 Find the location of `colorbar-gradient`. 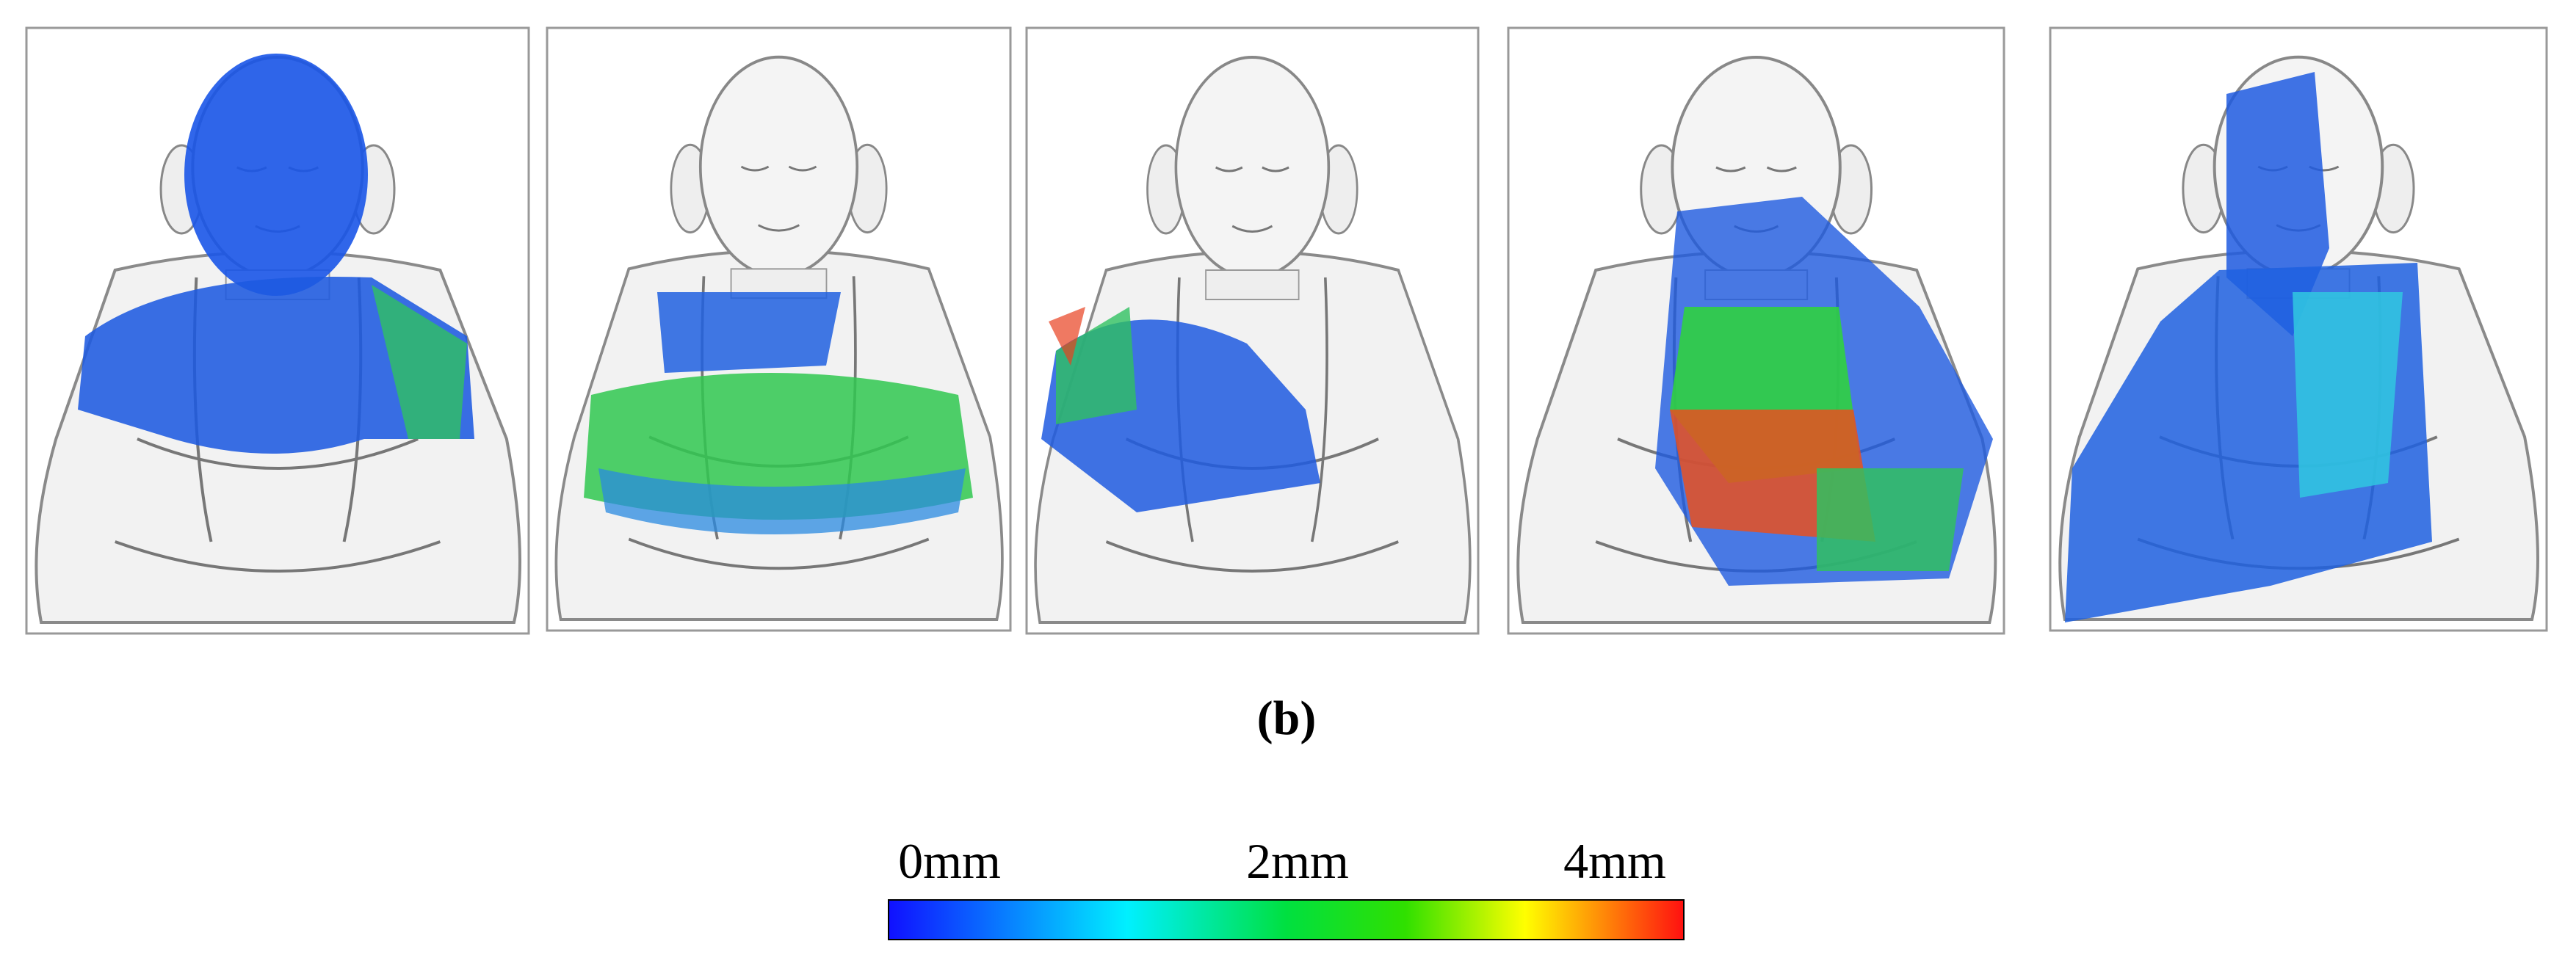

colorbar-gradient is located at coordinates (1286, 919).